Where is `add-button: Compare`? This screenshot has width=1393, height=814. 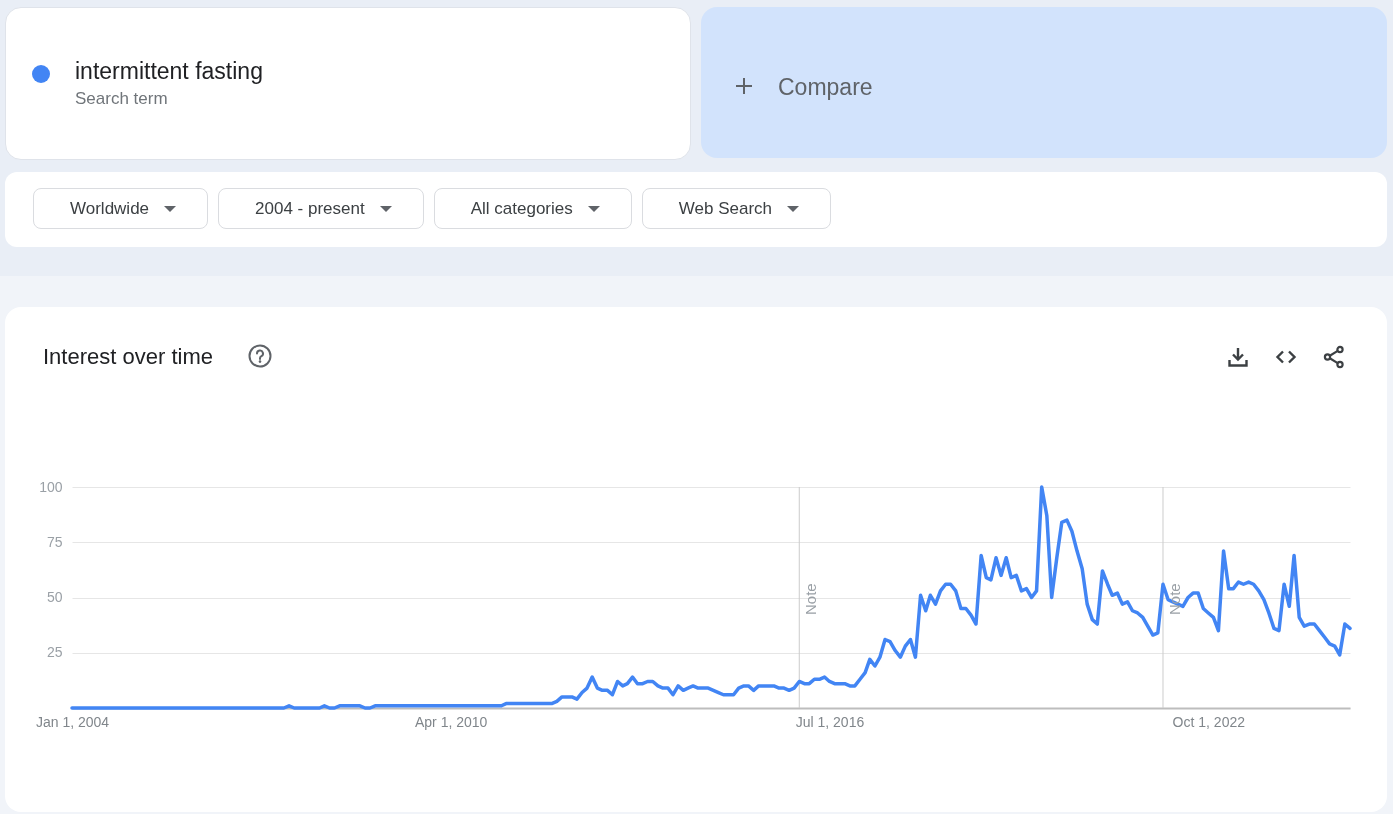
add-button: Compare is located at coordinates (1044, 82).